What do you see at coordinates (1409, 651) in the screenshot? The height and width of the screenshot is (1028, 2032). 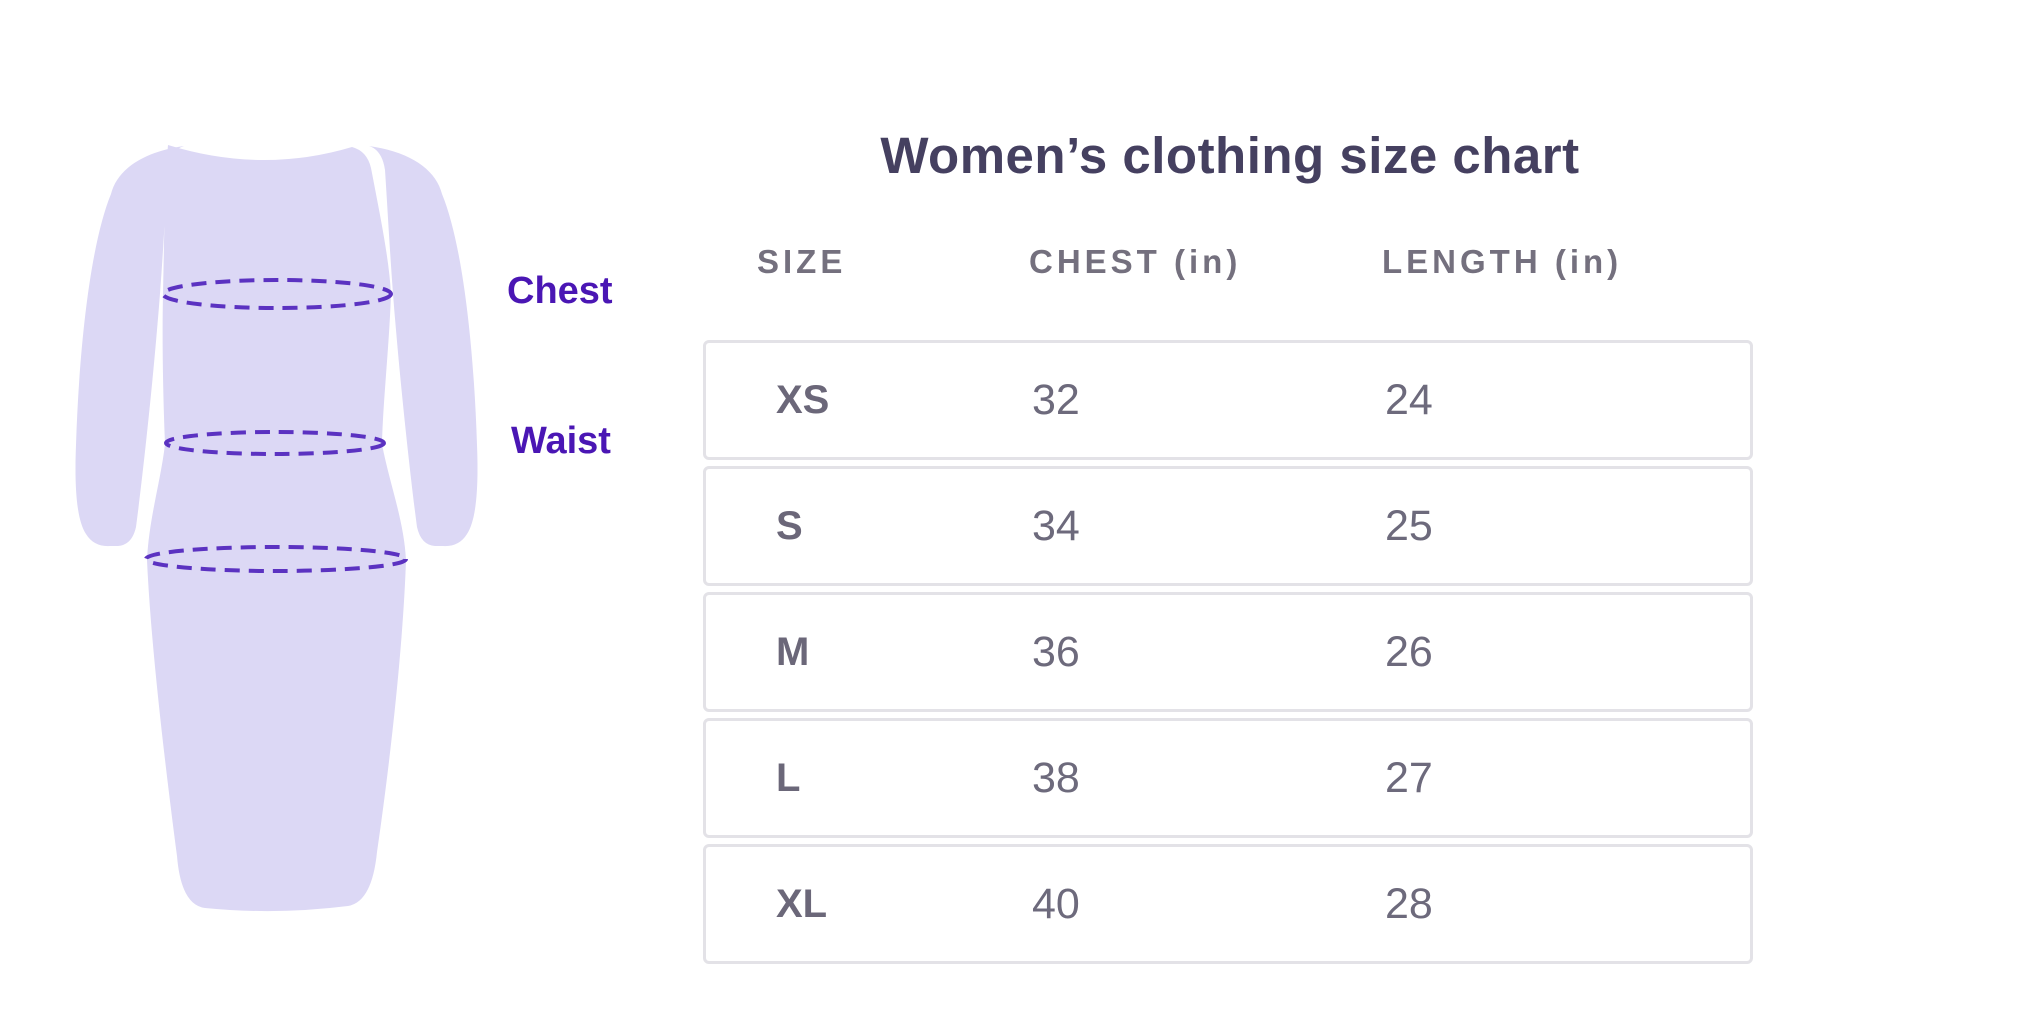 I see `length-cell: 26` at bounding box center [1409, 651].